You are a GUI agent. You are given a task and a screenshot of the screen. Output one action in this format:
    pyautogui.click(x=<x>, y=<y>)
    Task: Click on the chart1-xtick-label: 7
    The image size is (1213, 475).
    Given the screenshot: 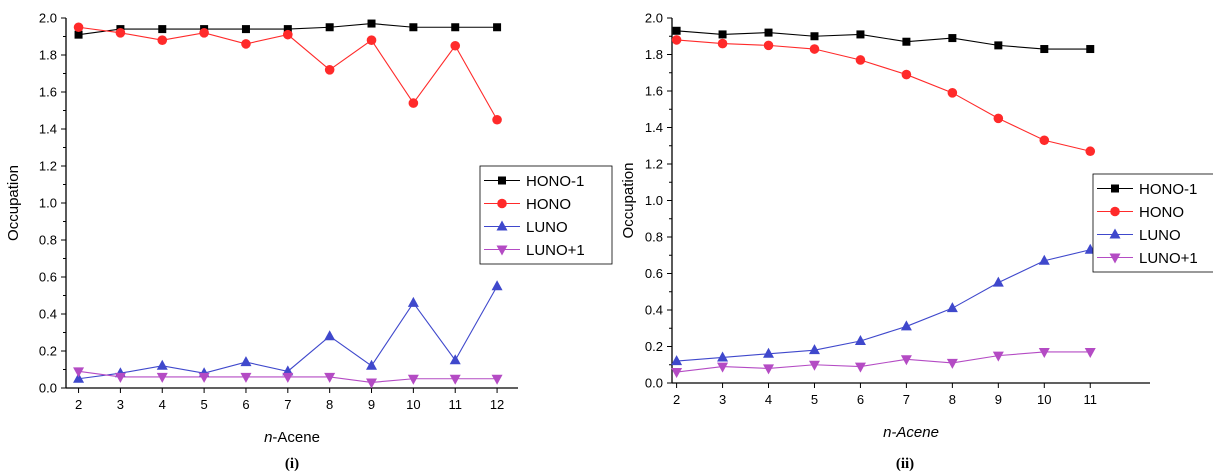 What is the action you would take?
    pyautogui.click(x=287, y=404)
    